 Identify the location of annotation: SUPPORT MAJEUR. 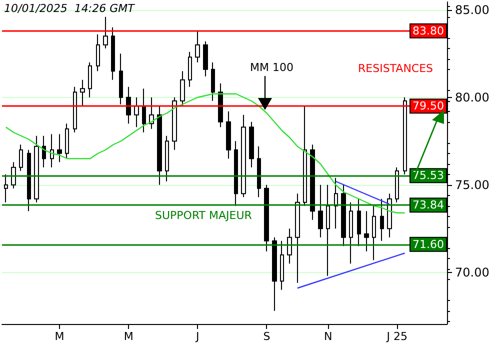
(203, 215).